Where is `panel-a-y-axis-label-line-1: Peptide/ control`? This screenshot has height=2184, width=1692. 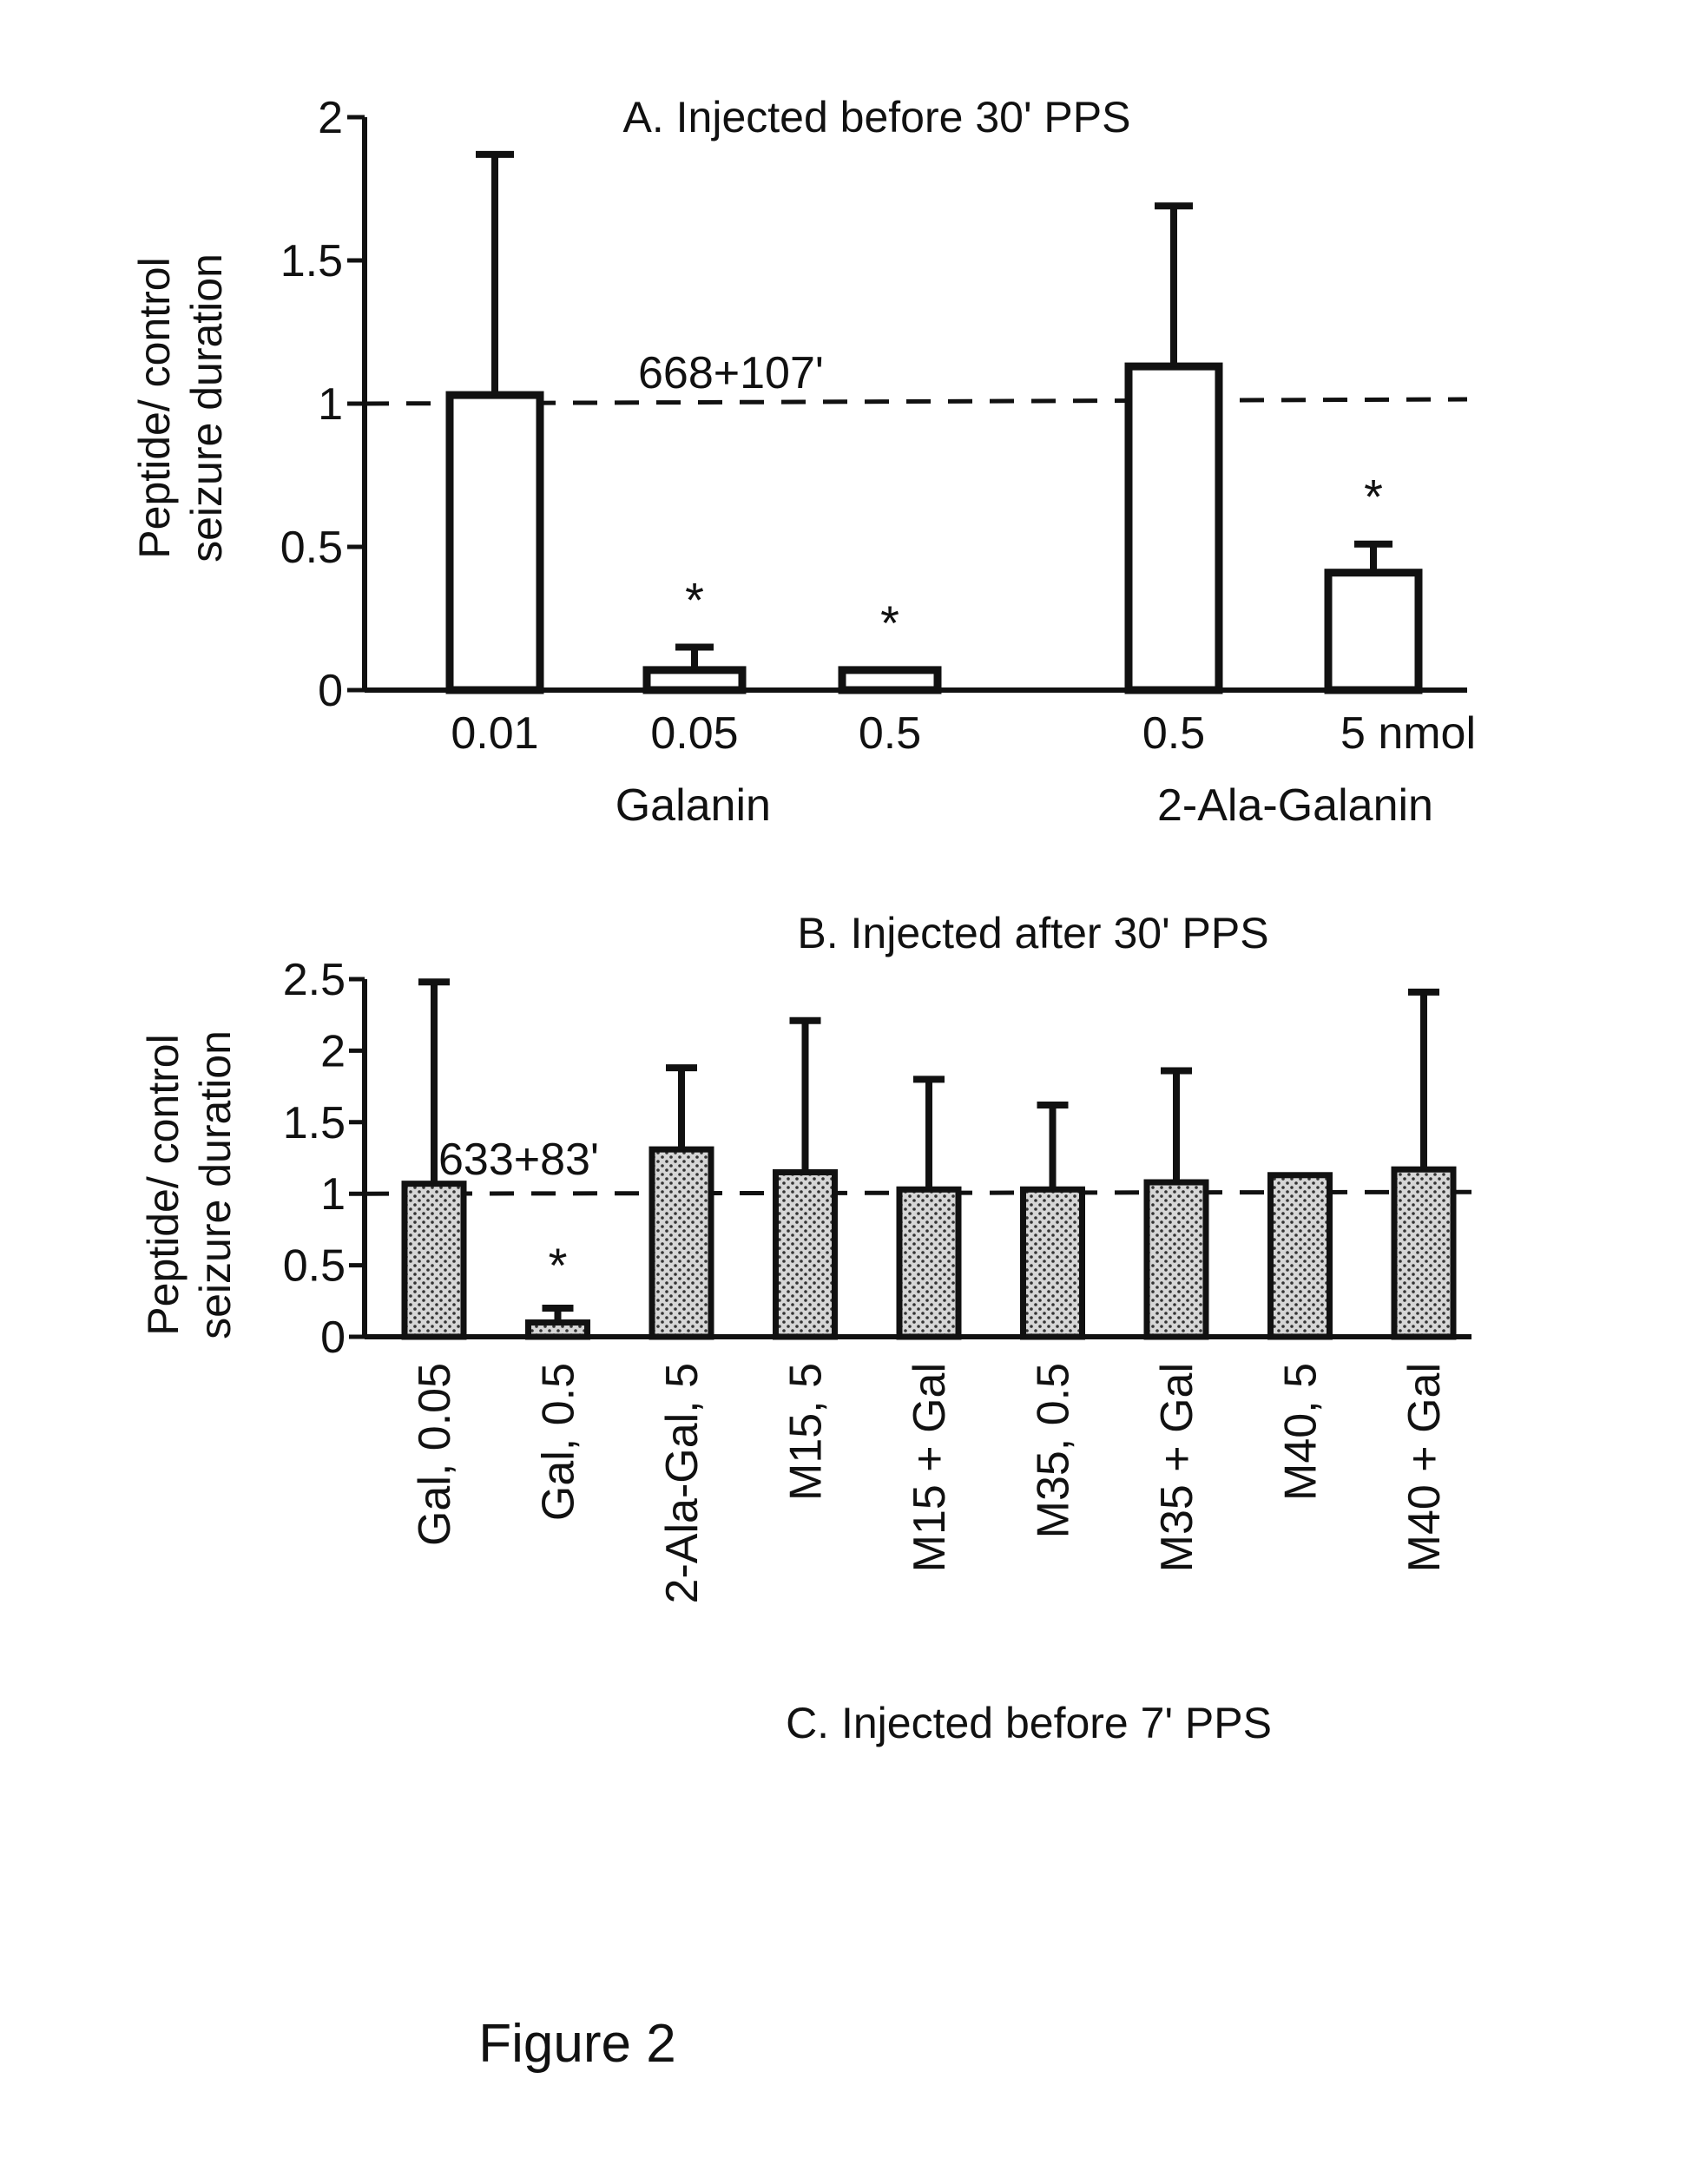 panel-a-y-axis-label-line-1: Peptide/ control is located at coordinates (154, 407).